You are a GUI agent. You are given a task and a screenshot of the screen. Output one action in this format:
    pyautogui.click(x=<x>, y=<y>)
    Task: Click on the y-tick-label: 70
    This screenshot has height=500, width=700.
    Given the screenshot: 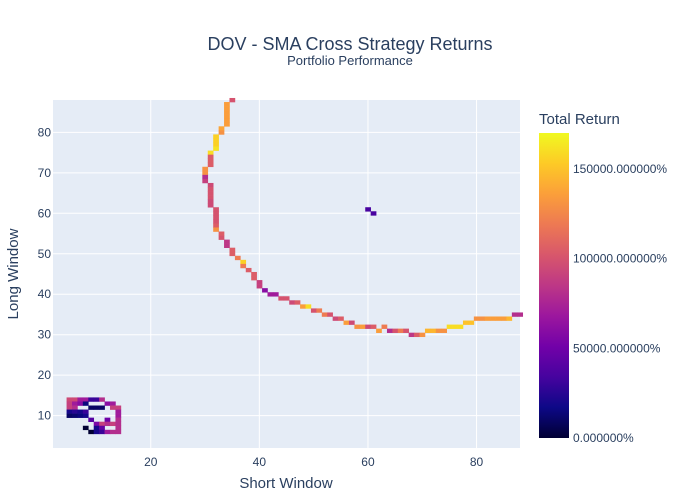 What is the action you would take?
    pyautogui.click(x=45, y=173)
    